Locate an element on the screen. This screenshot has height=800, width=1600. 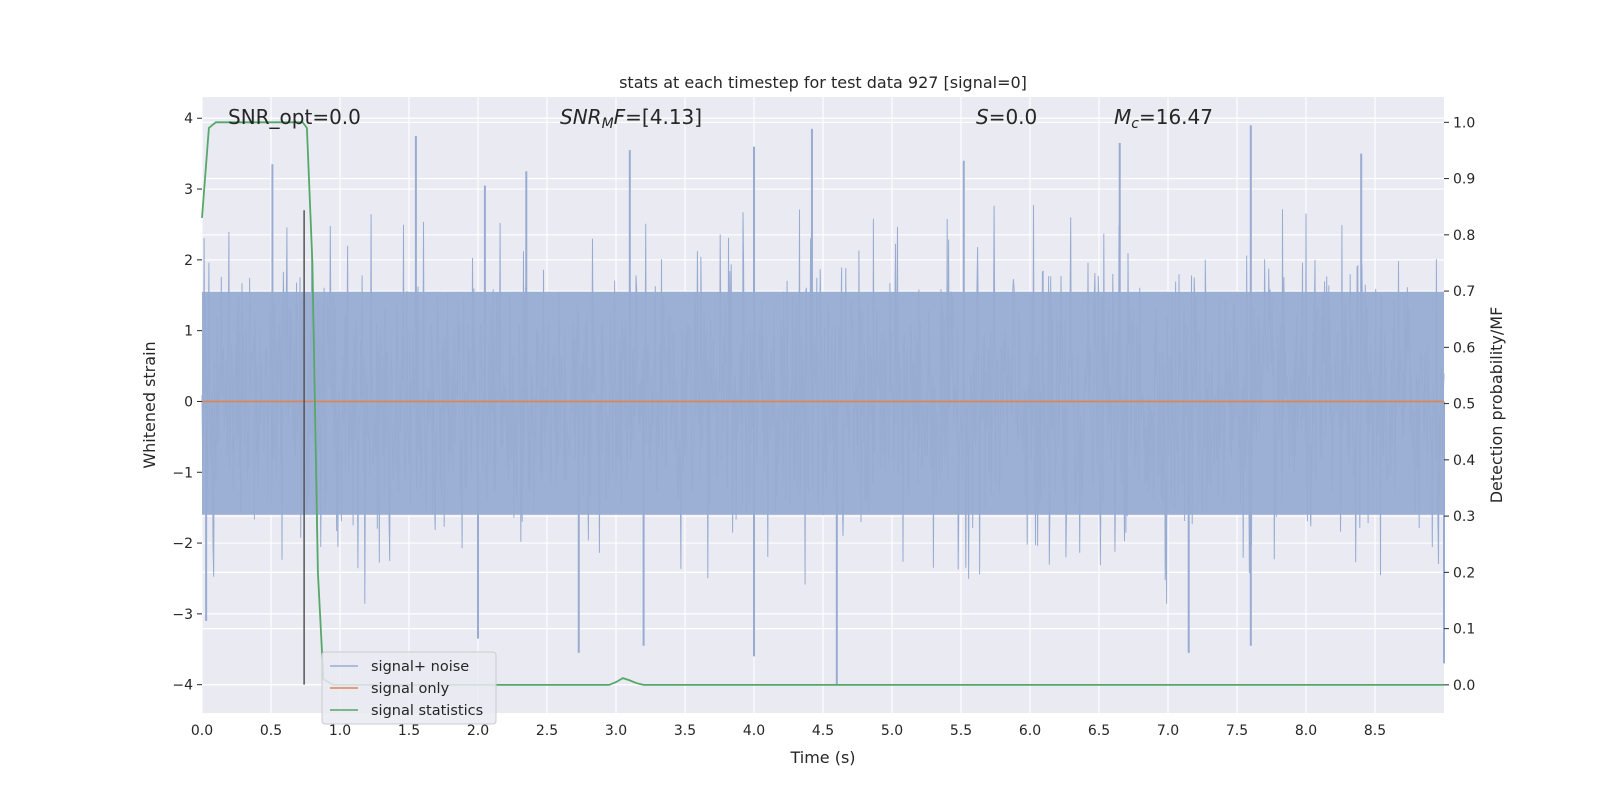
y2-axis-label: Detection probability/MF is located at coordinates (1496, 405).